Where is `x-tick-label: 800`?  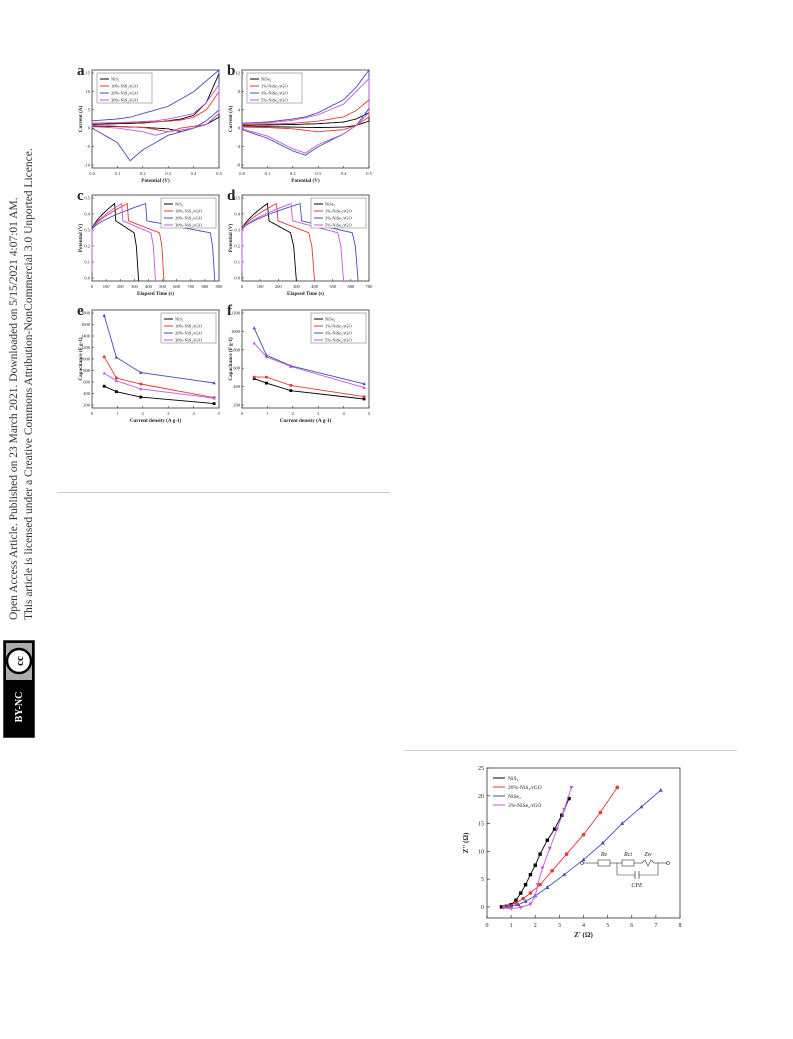 x-tick-label: 800 is located at coordinates (206, 286).